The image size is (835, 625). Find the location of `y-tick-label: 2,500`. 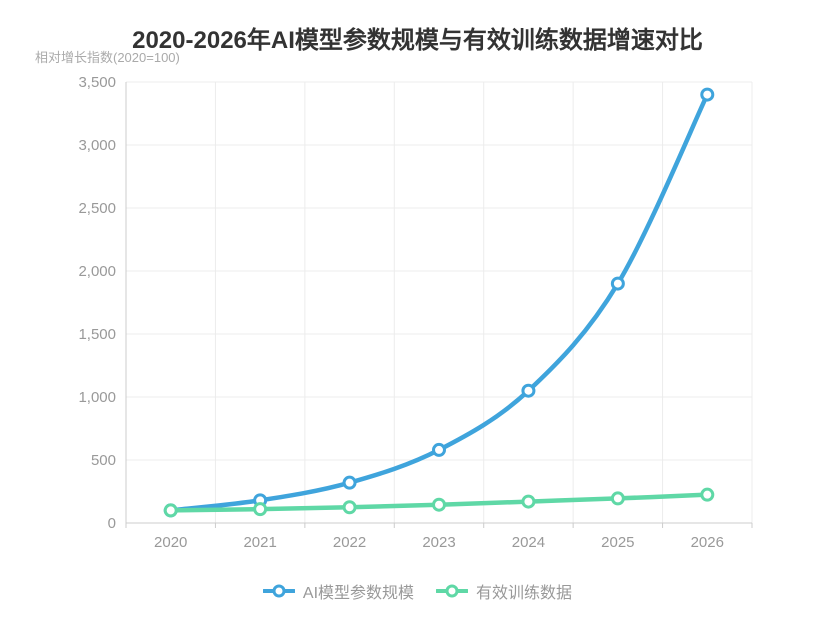

y-tick-label: 2,500 is located at coordinates (97, 208).